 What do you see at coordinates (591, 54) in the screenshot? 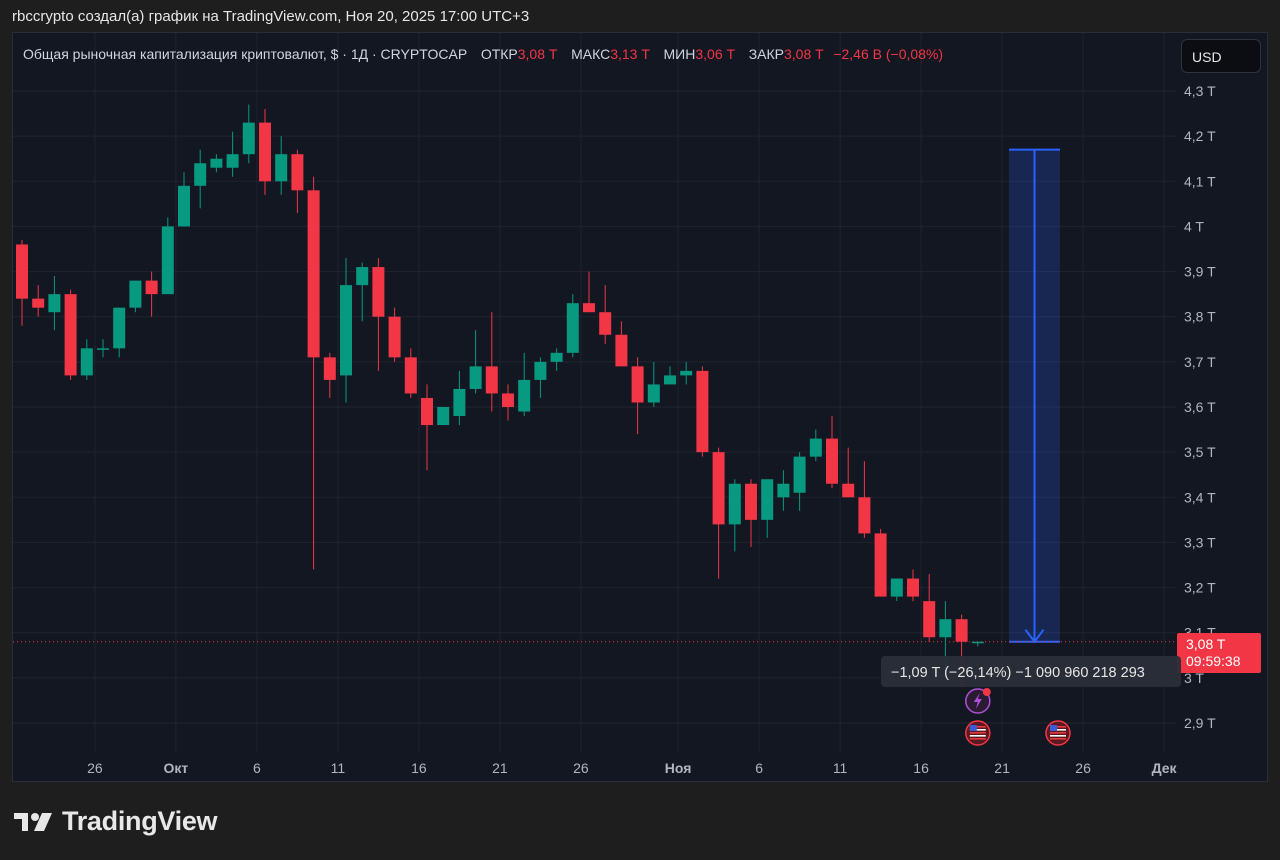
I see `legend-high-label: МАКС` at bounding box center [591, 54].